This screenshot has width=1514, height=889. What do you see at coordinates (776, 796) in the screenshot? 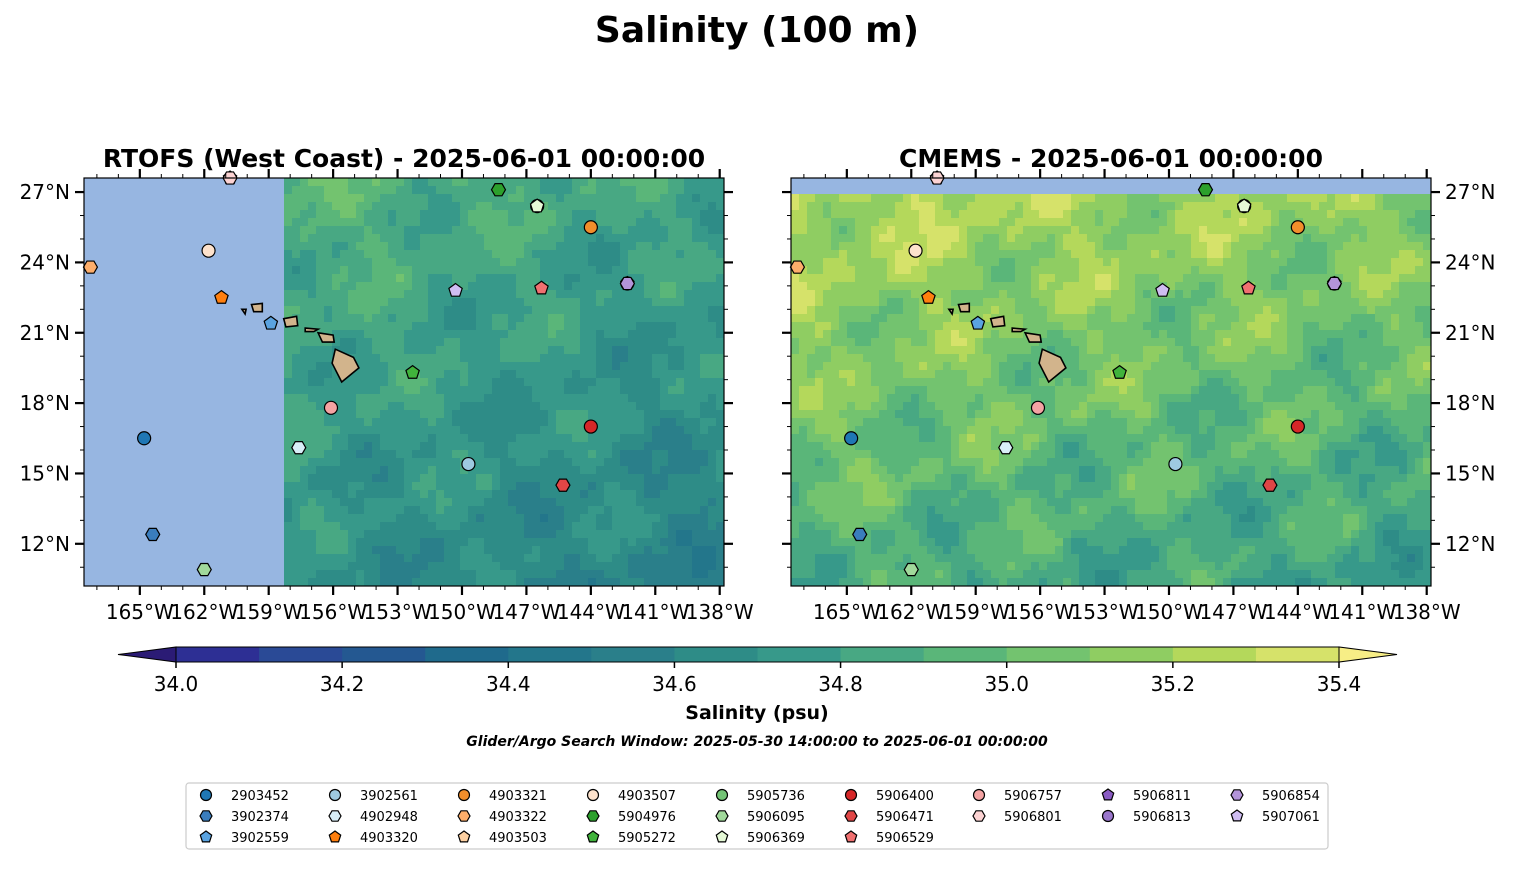
I see `legend-label: 5905736` at bounding box center [776, 796].